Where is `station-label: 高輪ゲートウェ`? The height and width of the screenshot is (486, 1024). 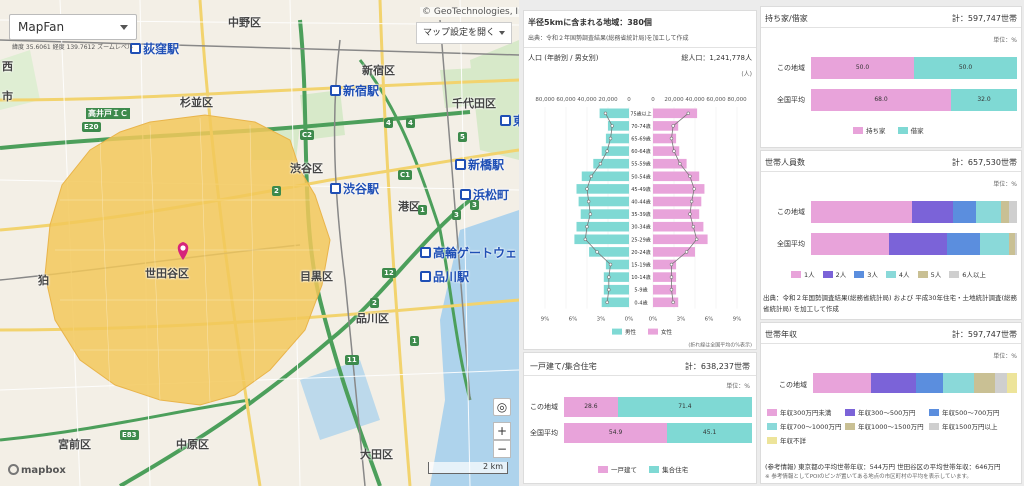 station-label: 高輪ゲートウェ is located at coordinates (468, 252).